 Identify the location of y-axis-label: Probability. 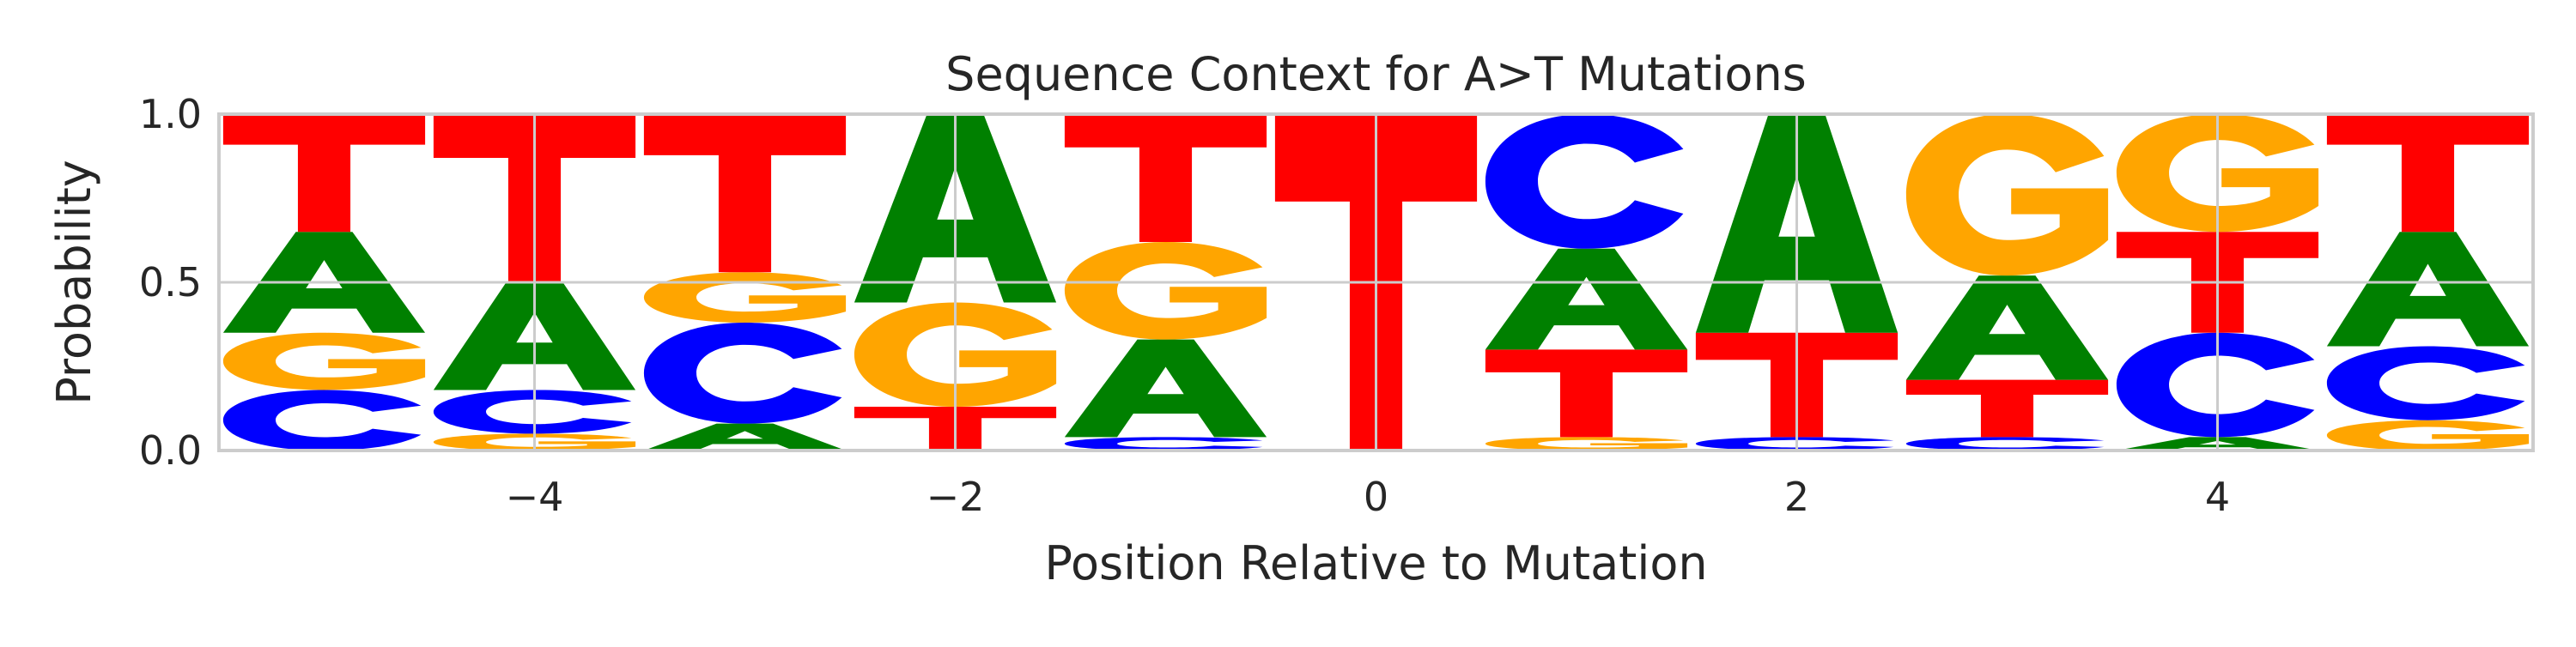
(74, 282).